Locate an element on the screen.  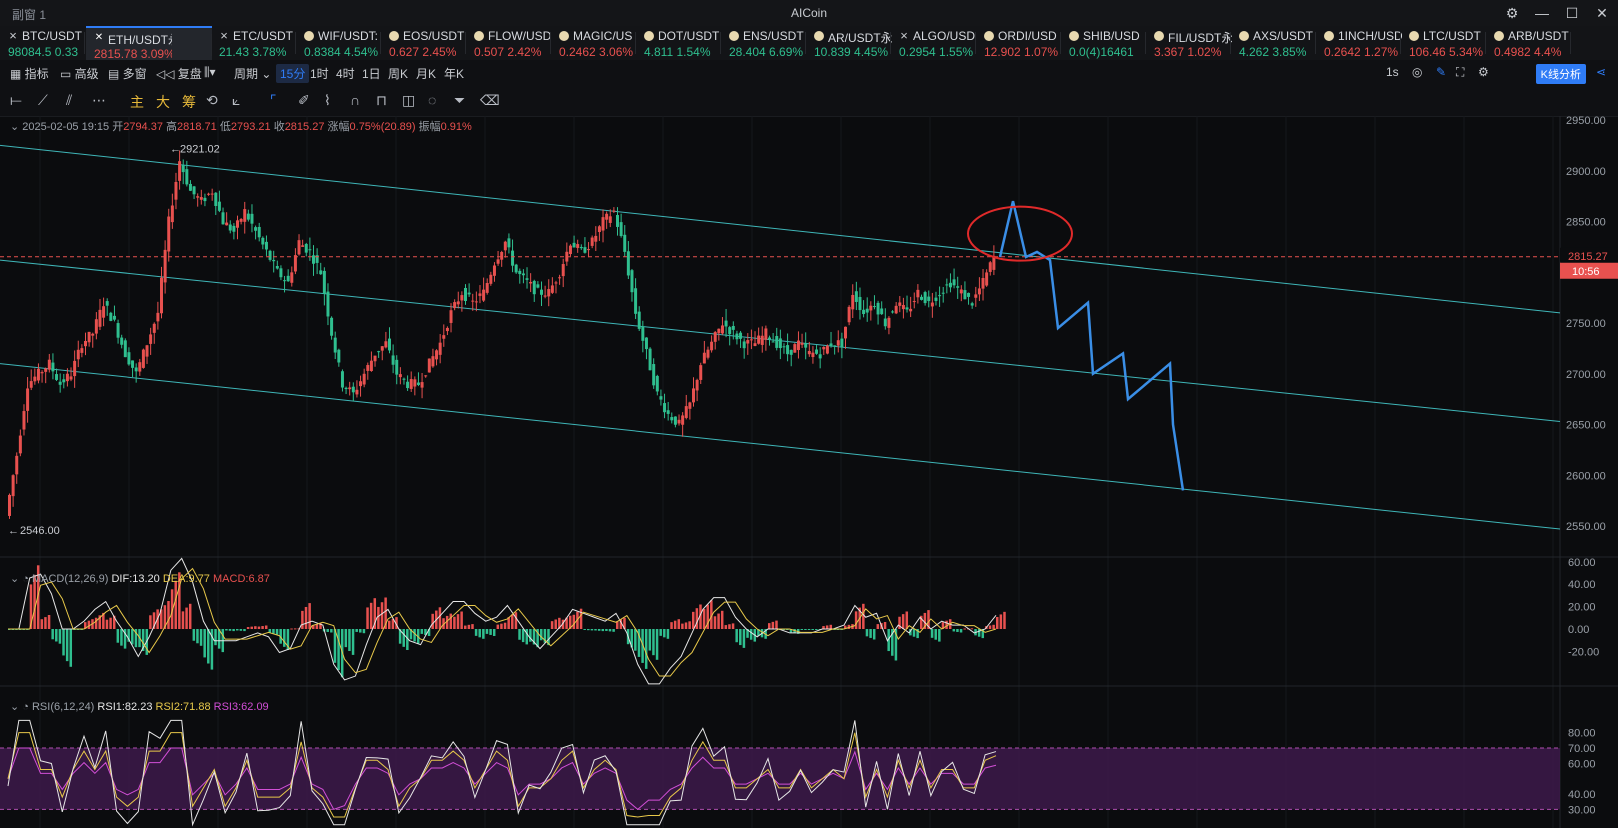
period-year: 年K is located at coordinates (454, 74).